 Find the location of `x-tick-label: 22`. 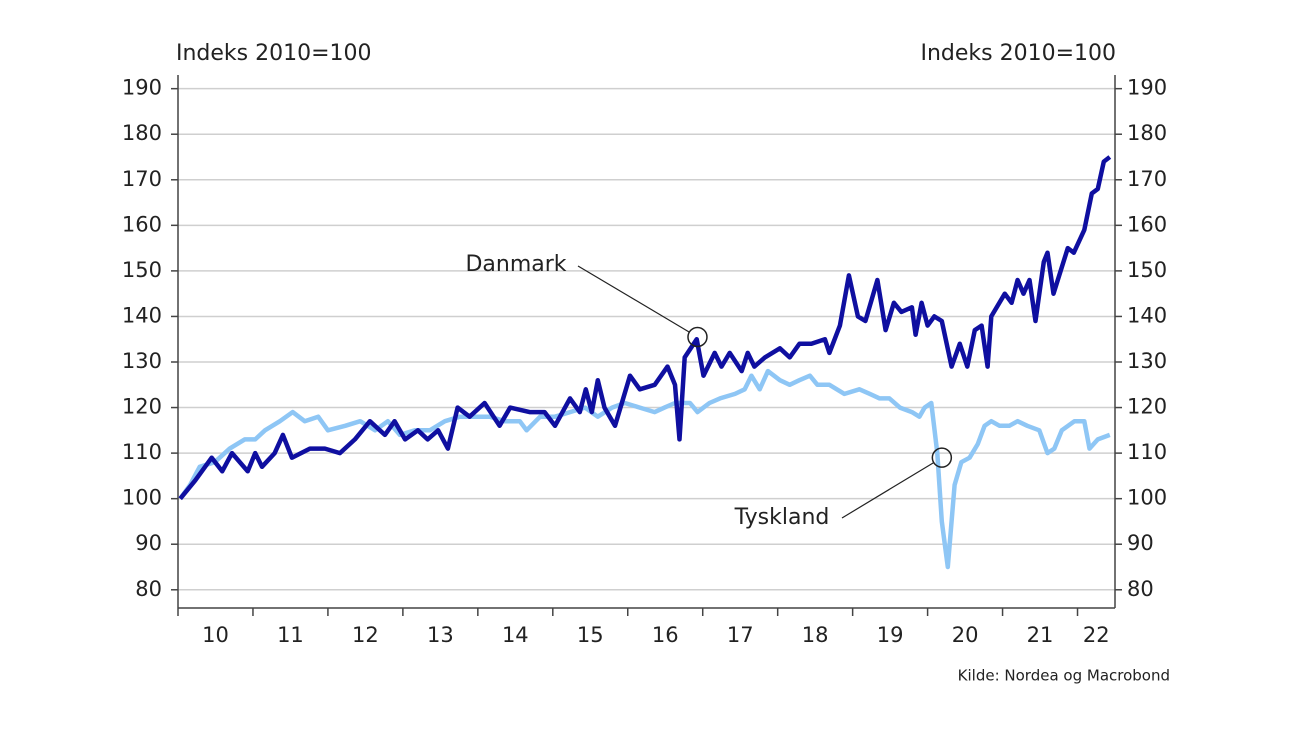

x-tick-label: 22 is located at coordinates (1096, 635).